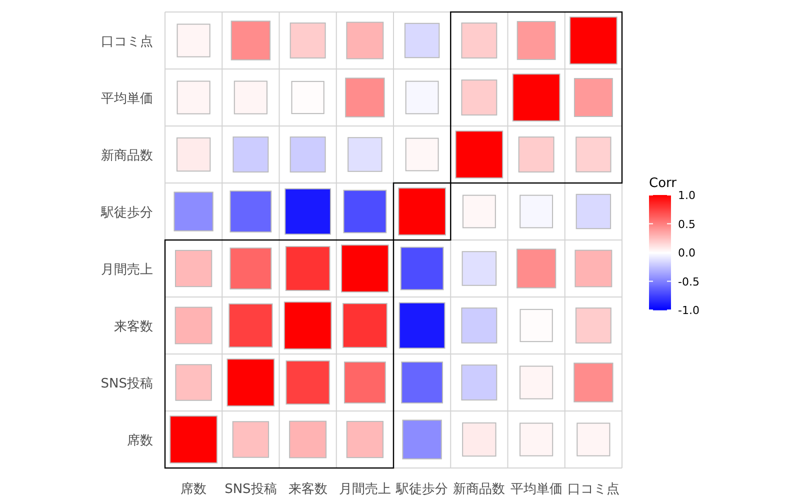 Image resolution: width=798 pixels, height=504 pixels. Describe the element at coordinates (687, 195) in the screenshot. I see `color-bar-label: 1.0` at that location.